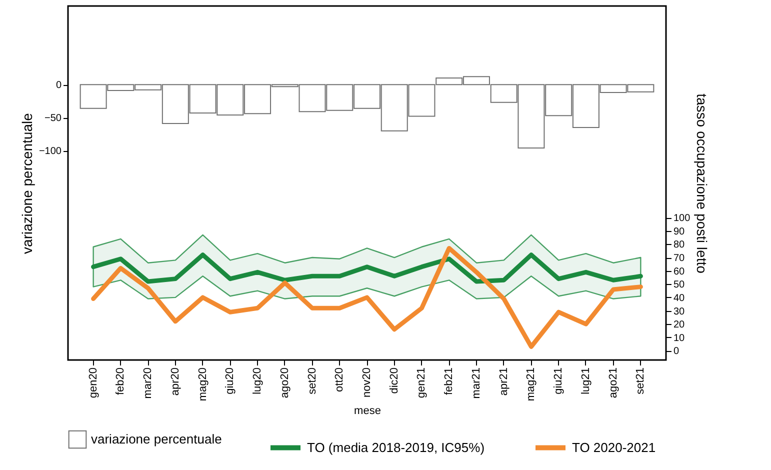 This screenshot has height=470, width=771. What do you see at coordinates (586, 381) in the screenshot?
I see `x-tick-label: lug21` at bounding box center [586, 381].